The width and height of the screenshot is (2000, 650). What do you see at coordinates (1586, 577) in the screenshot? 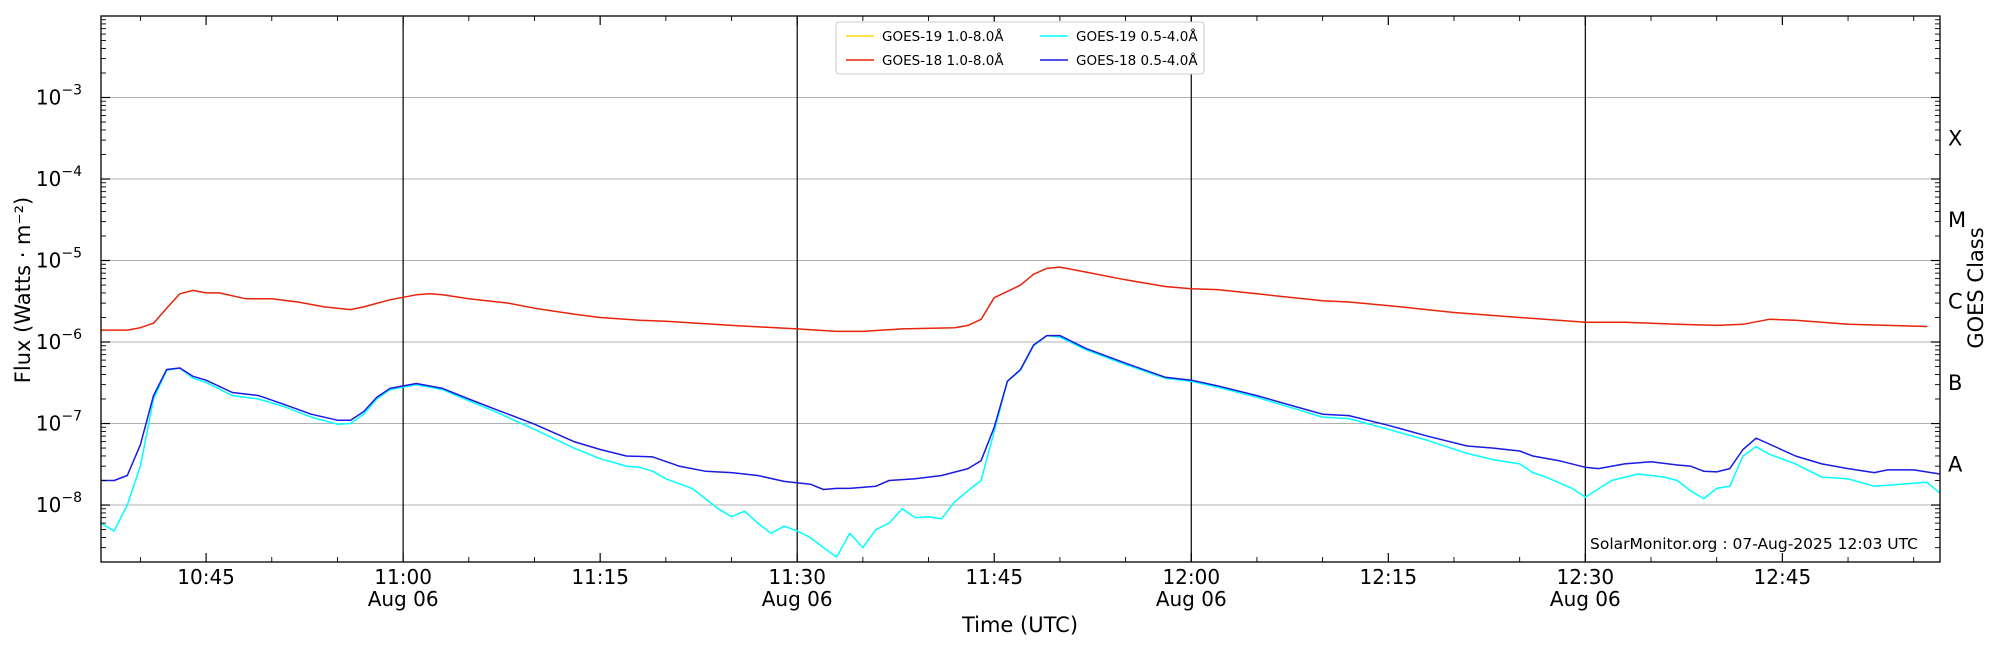
I see `x-tick-label: 12:30` at bounding box center [1586, 577].